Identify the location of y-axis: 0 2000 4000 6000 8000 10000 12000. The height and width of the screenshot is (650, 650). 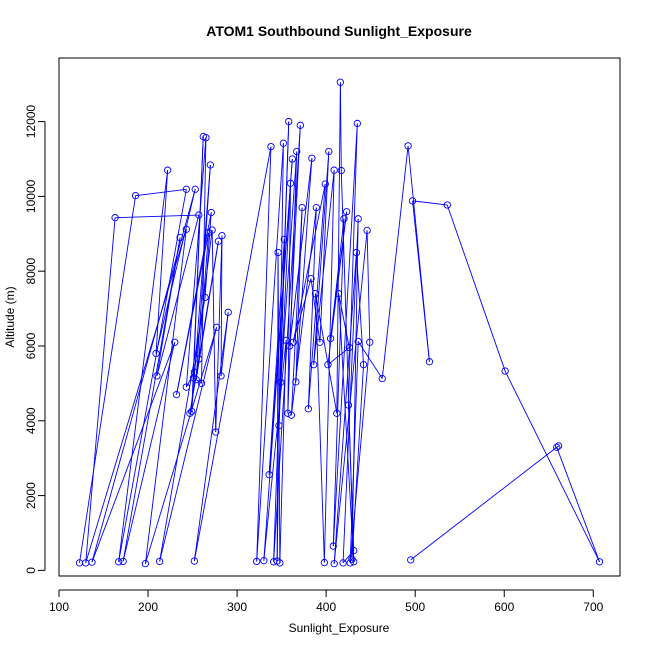
(35, 339).